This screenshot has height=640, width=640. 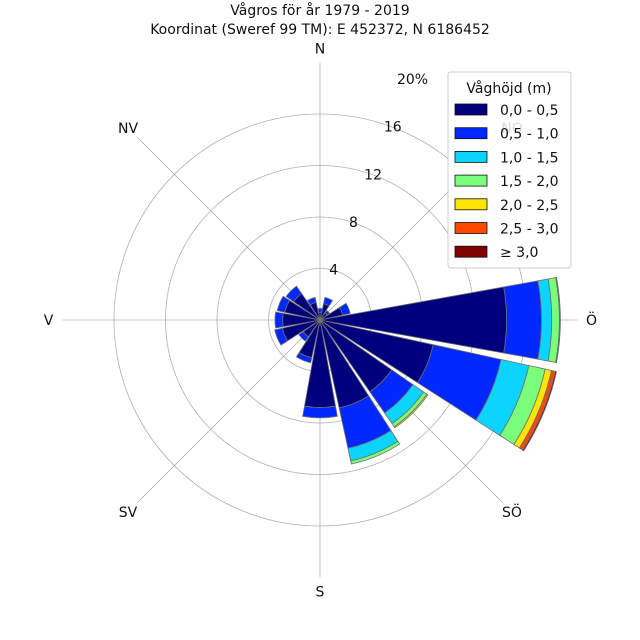 What do you see at coordinates (303, 336) in the screenshot?
I see `rose-bar-s10-b1` at bounding box center [303, 336].